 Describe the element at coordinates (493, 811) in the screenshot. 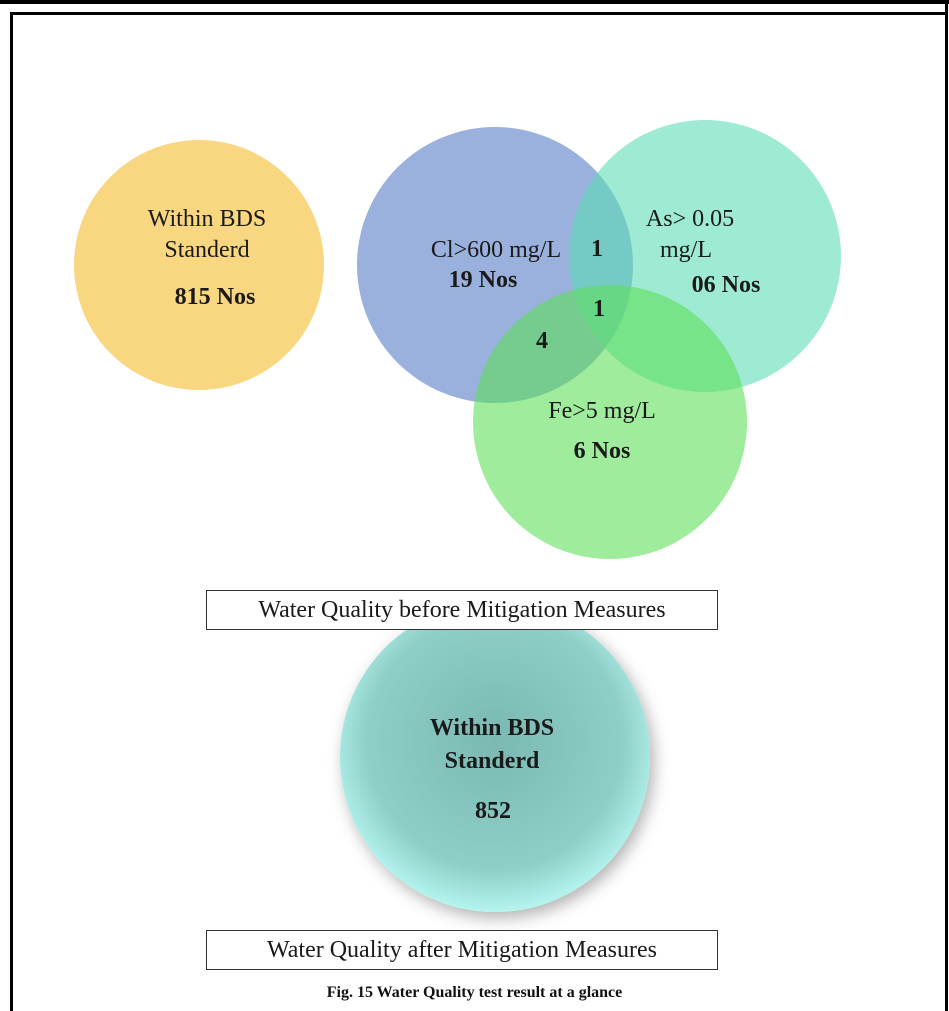

I see `after-count: 852` at that location.